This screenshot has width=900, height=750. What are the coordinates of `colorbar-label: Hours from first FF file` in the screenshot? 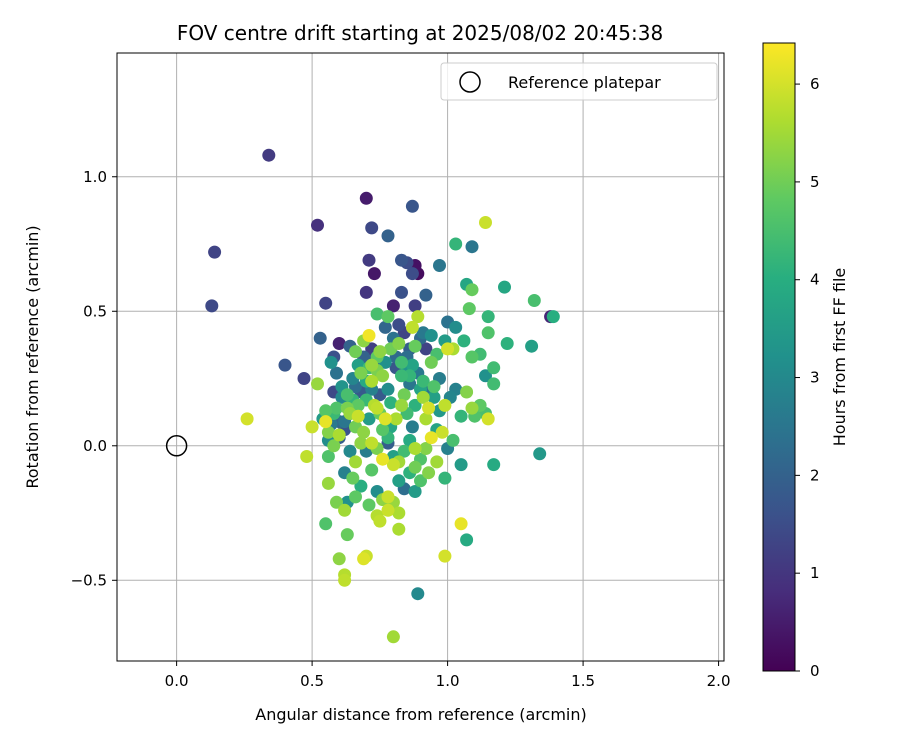 It's located at (839, 357).